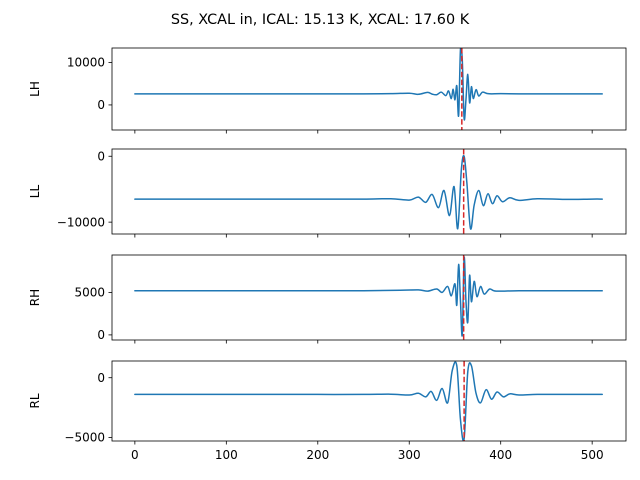 The width and height of the screenshot is (640, 480). Describe the element at coordinates (89, 293) in the screenshot. I see `y-tick-label: 5000` at that location.